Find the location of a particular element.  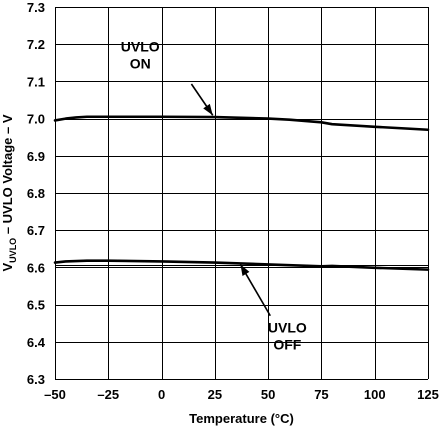

y-tick-label-9: 7.2 is located at coordinates (36, 44).